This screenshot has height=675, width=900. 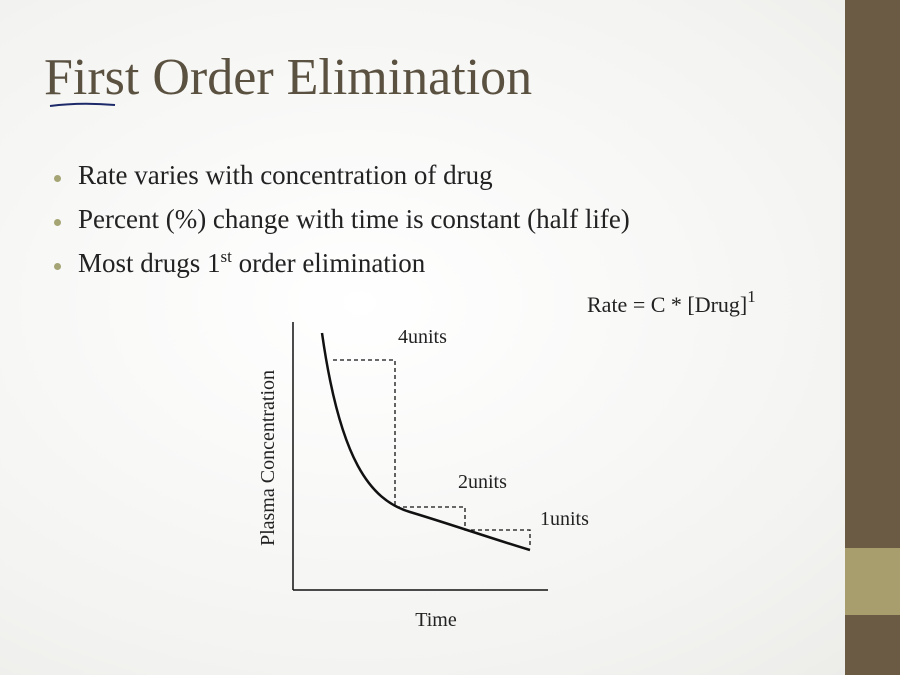 I want to click on formula: Rate = C * [Drug]1, so click(x=671, y=303).